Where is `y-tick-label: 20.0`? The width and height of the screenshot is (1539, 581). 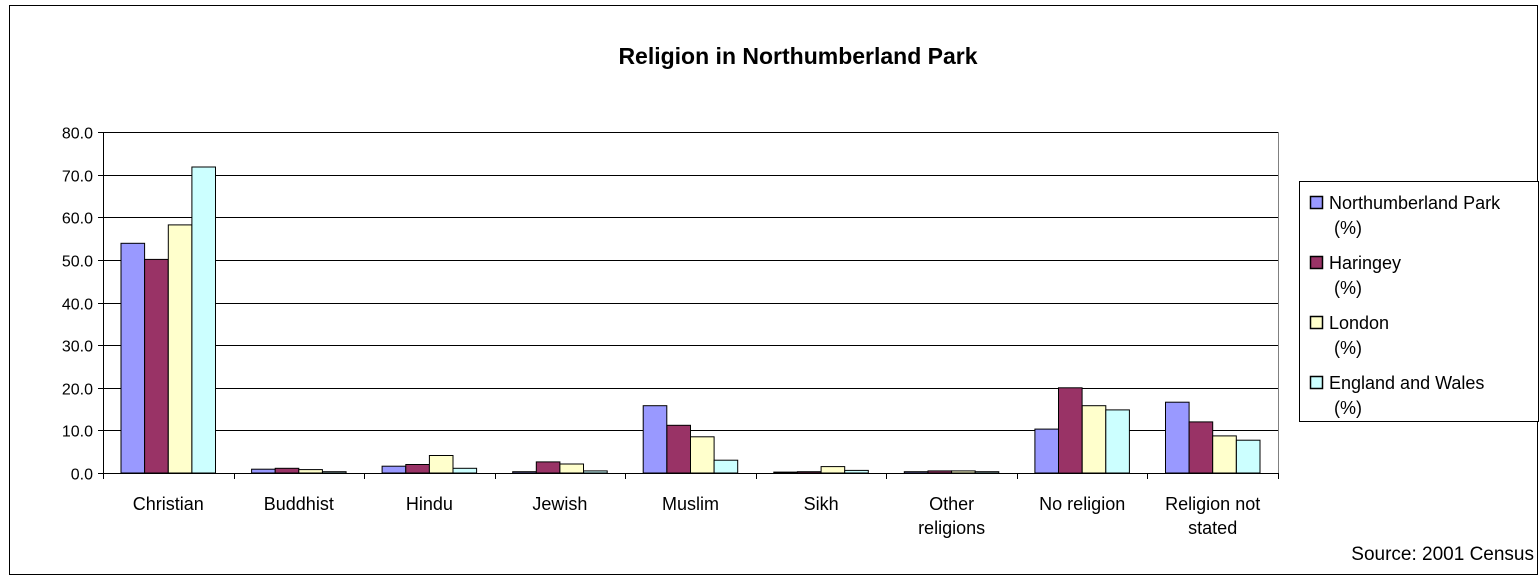
y-tick-label: 20.0 is located at coordinates (77, 390).